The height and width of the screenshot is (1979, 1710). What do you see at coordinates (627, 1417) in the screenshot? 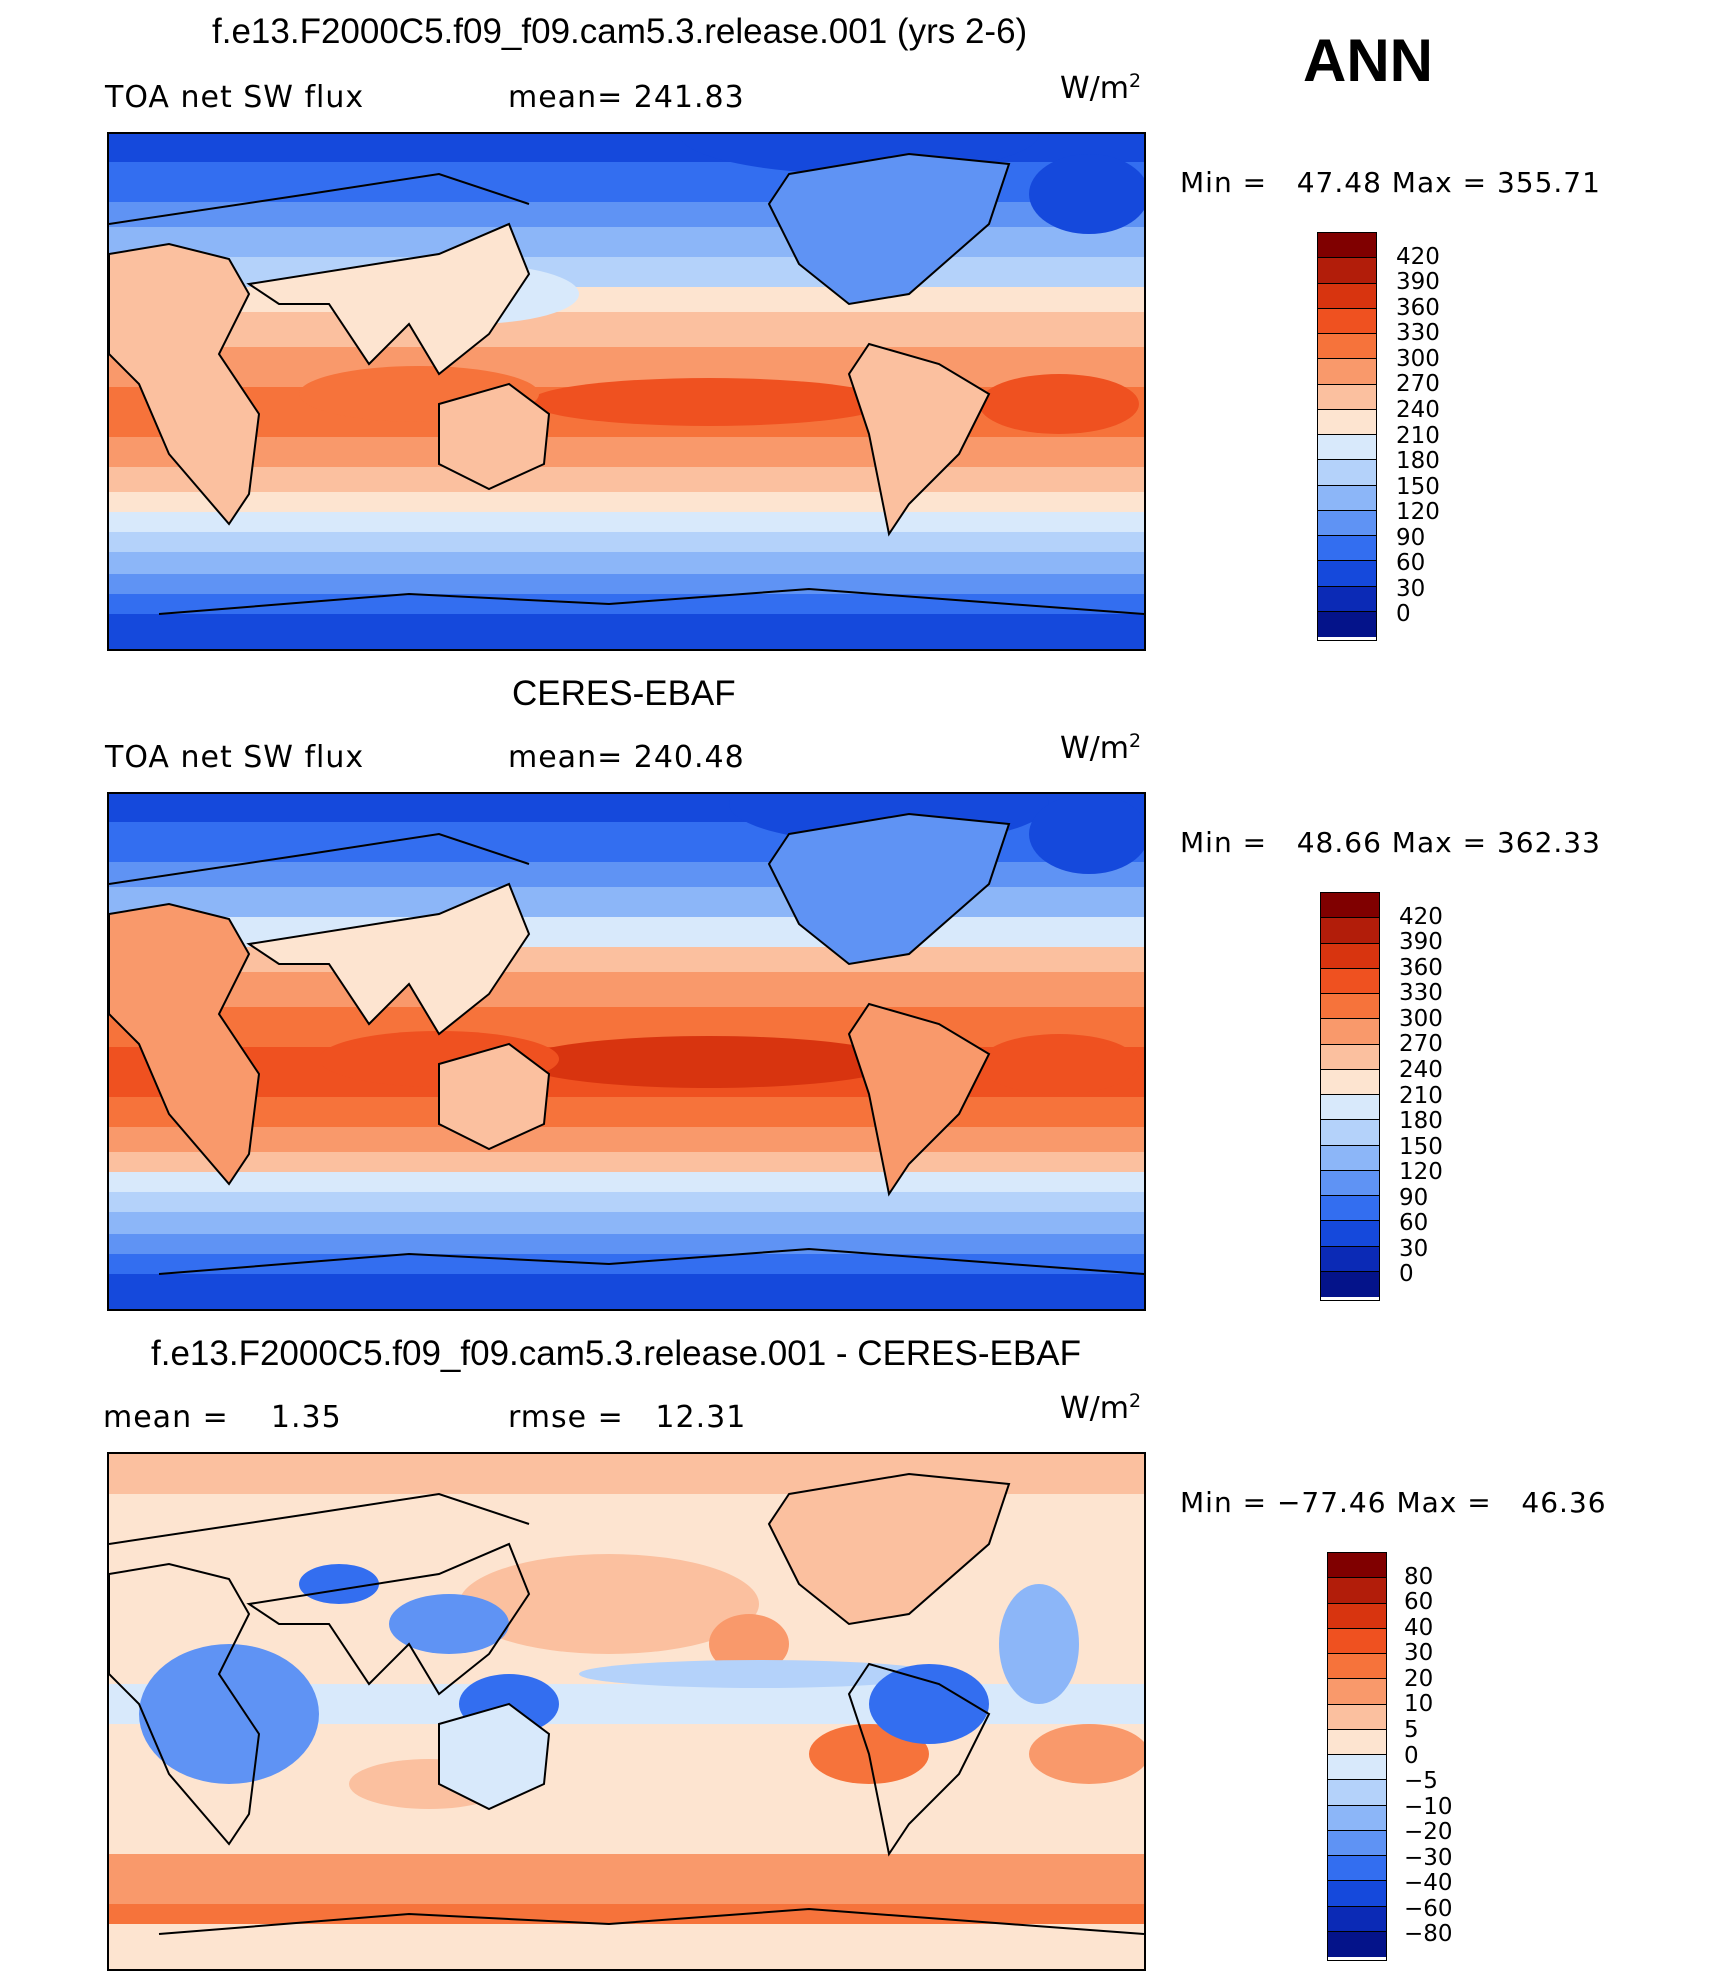
I see `rmse-label: rmse = 12.31` at bounding box center [627, 1417].